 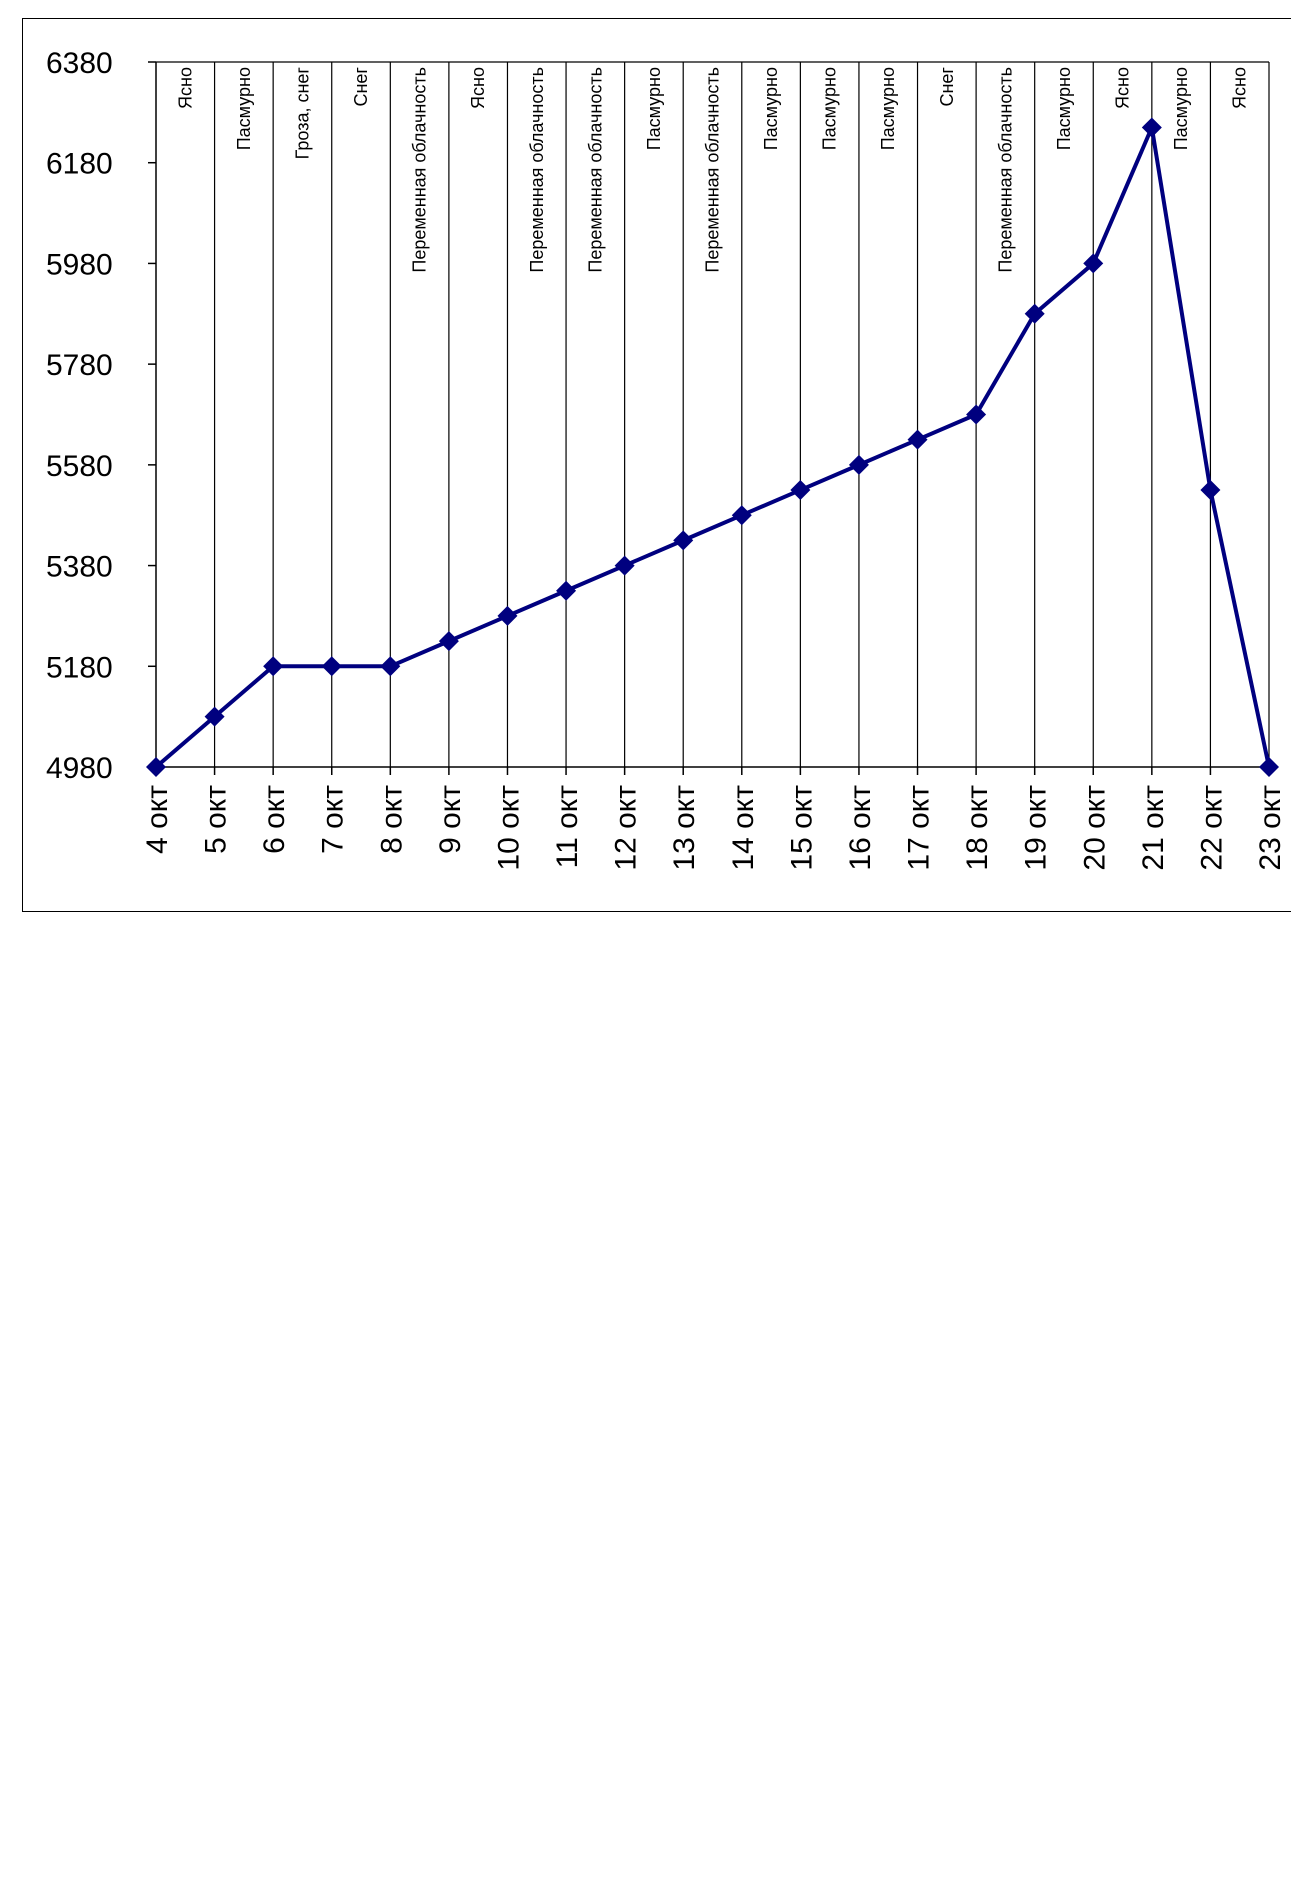 I want to click on x-tick-label: 8 окт, so click(x=391, y=819).